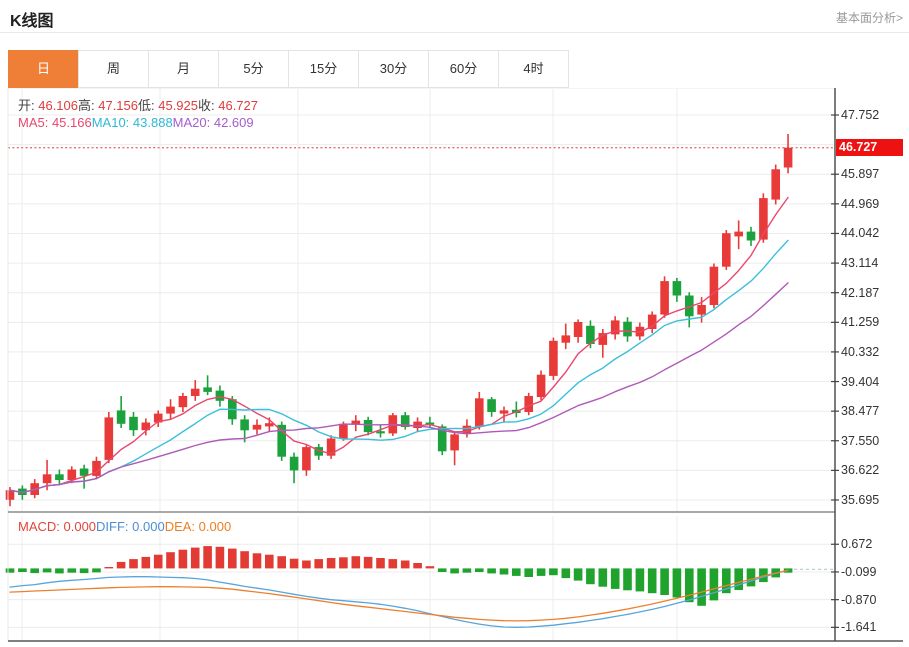 This screenshot has height=647, width=909. What do you see at coordinates (869, 18) in the screenshot?
I see `fundamental-analysis-link: 基本面分析>` at bounding box center [869, 18].